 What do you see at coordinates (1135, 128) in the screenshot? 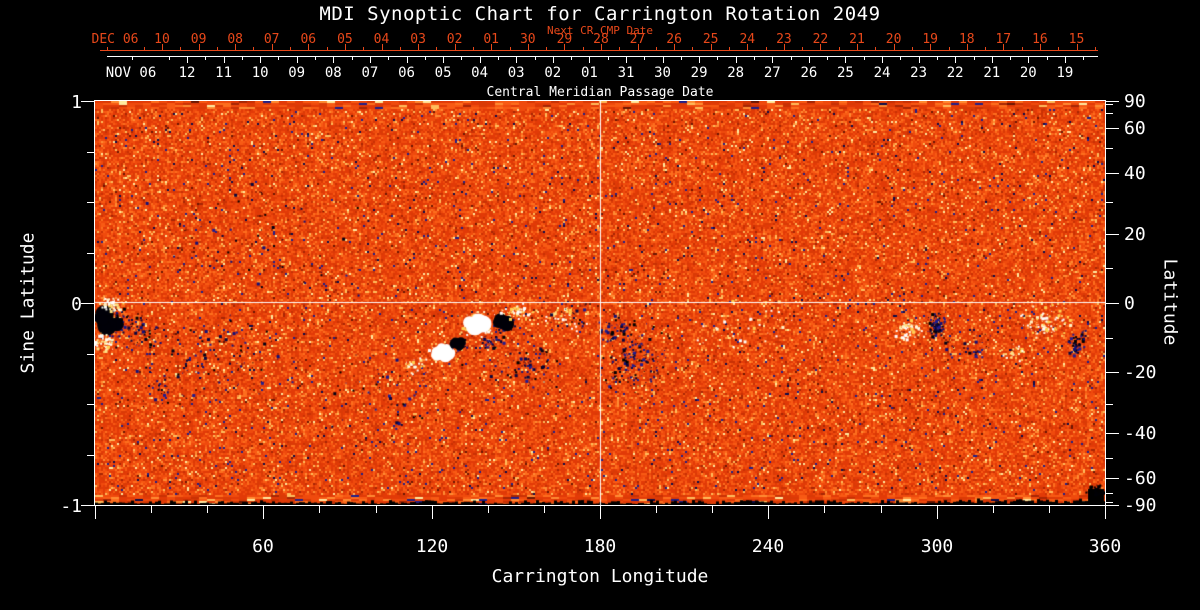
I see `latitude-tick-label: 60` at bounding box center [1135, 128].